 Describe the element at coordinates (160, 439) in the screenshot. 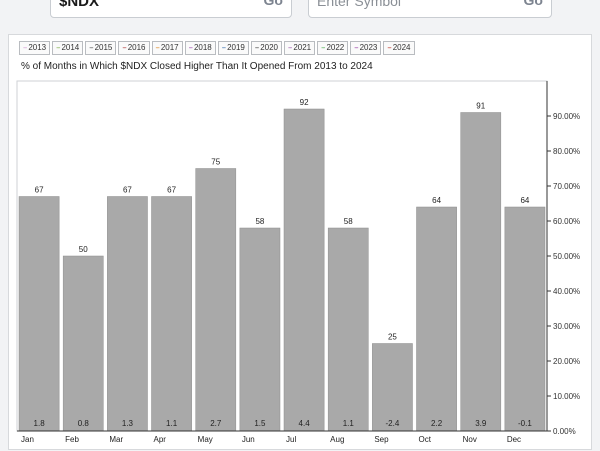

I see `x-category-label: Apr` at that location.